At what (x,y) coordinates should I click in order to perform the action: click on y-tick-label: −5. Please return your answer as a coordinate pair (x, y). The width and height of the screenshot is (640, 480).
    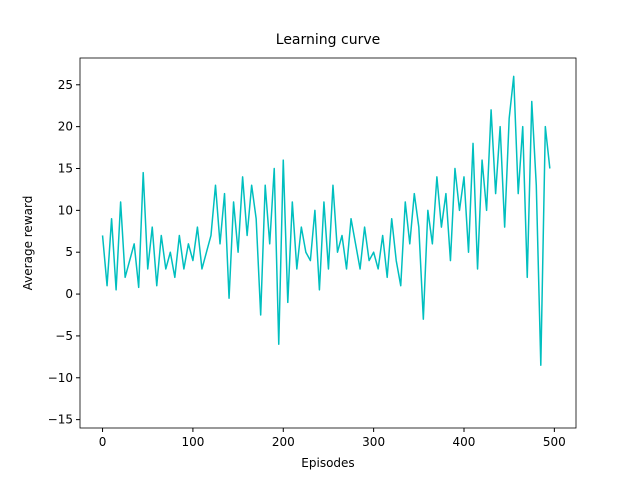
    Looking at the image, I should click on (64, 336).